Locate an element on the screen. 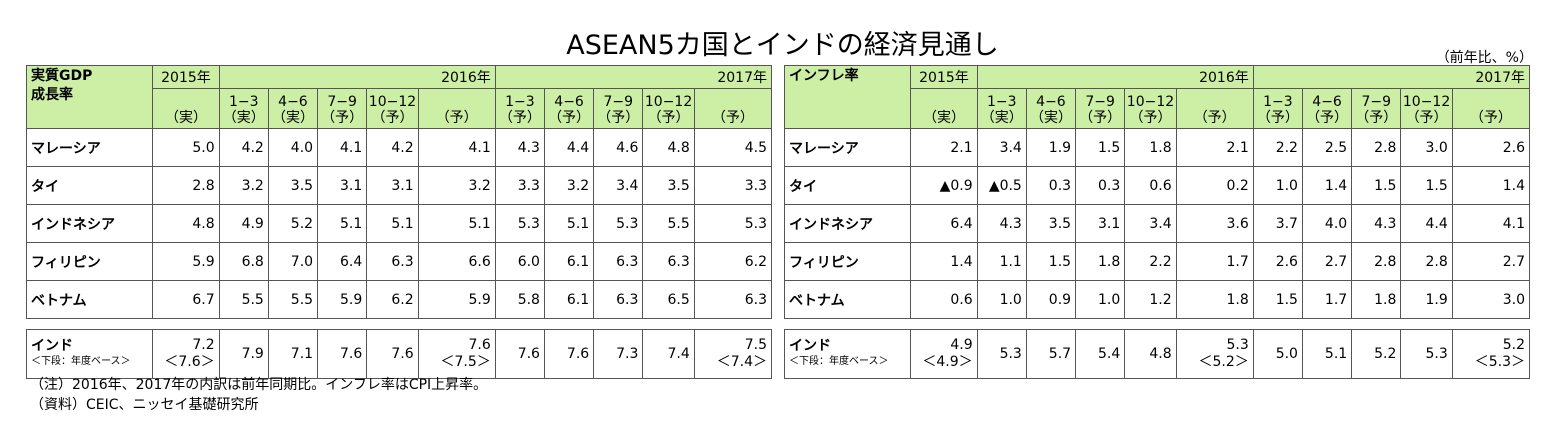 This screenshot has width=1565, height=431. value-cell: 4.2 is located at coordinates (243, 147).